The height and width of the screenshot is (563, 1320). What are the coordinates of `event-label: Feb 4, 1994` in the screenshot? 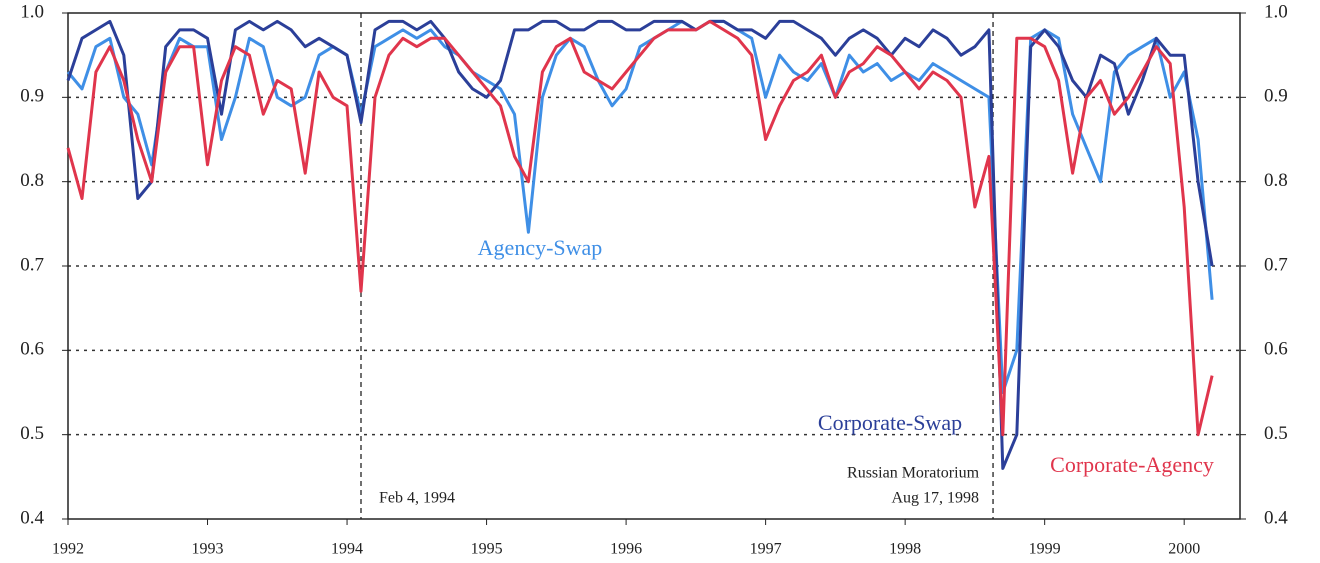 It's located at (417, 498).